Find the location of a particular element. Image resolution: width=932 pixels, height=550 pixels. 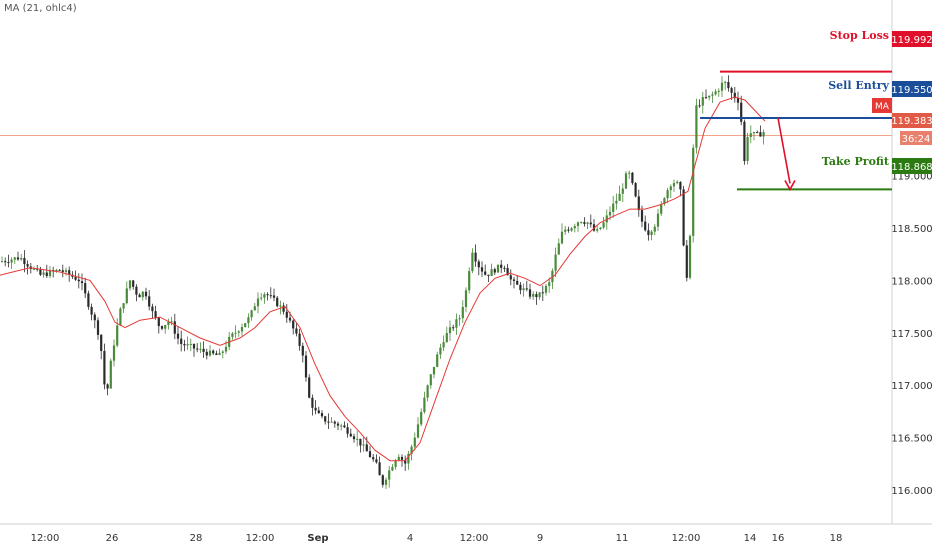

ma-tag: MA is located at coordinates (882, 105).